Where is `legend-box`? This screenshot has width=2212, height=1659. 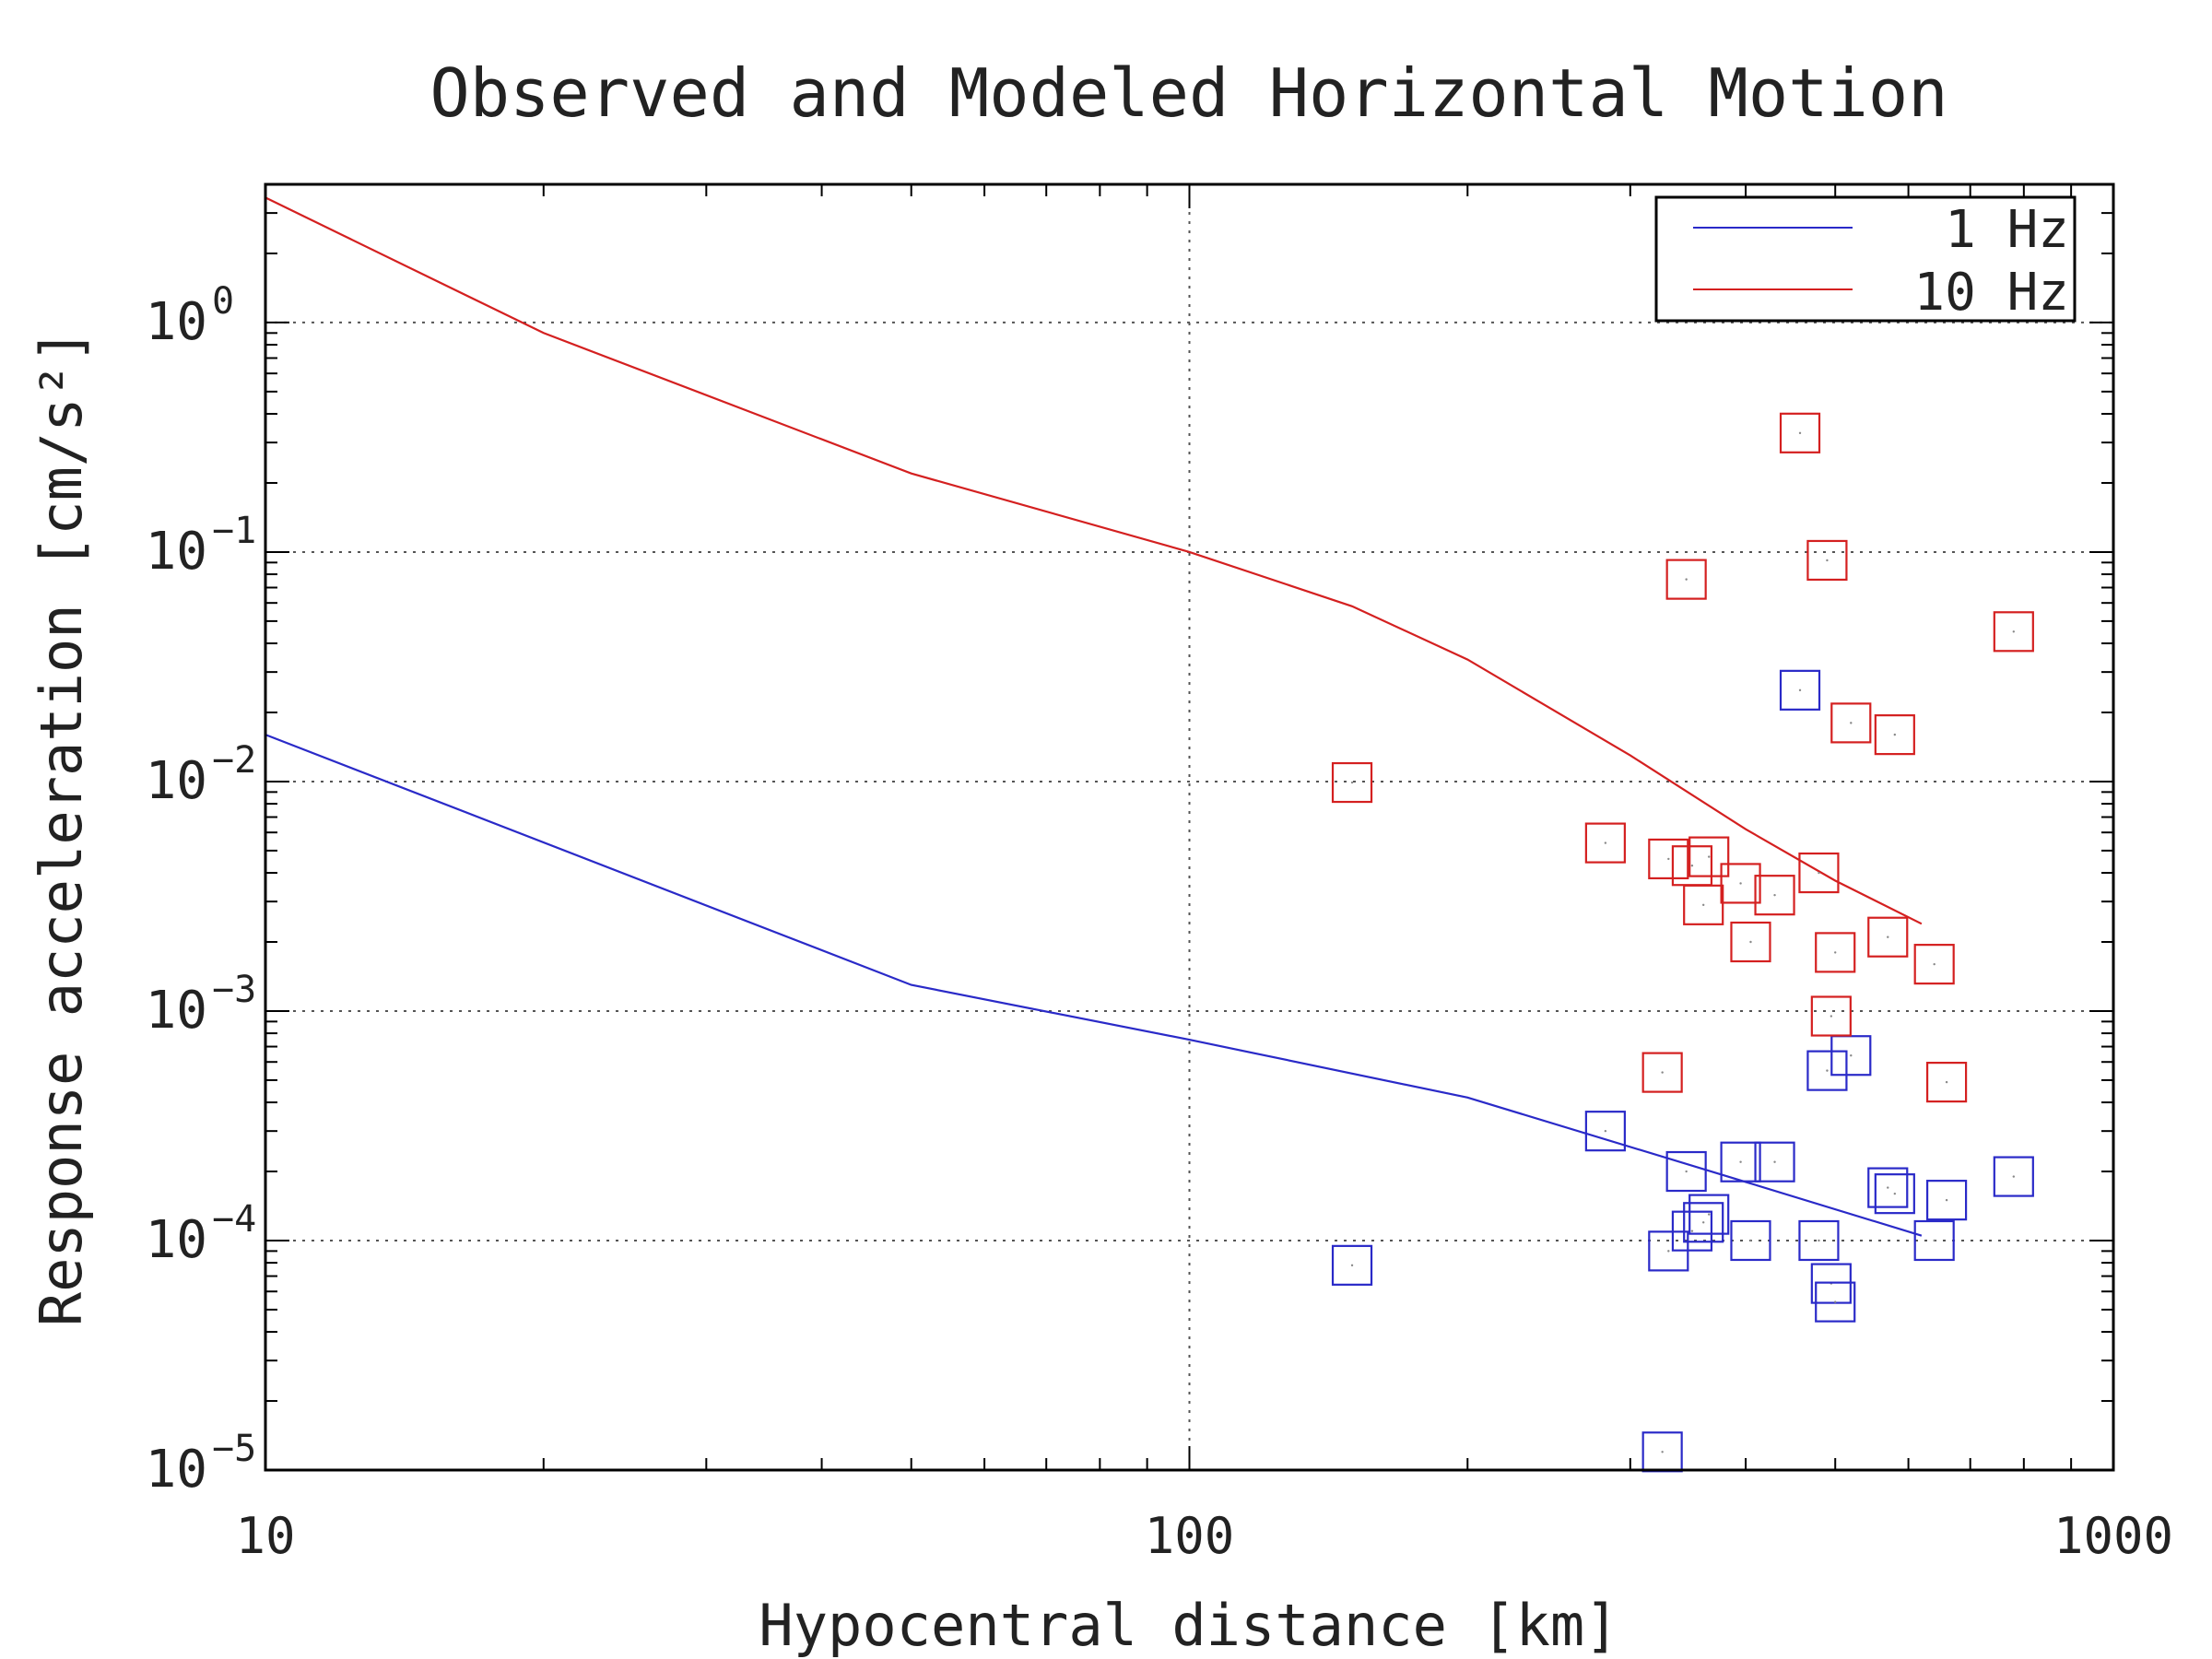 legend-box is located at coordinates (1865, 259).